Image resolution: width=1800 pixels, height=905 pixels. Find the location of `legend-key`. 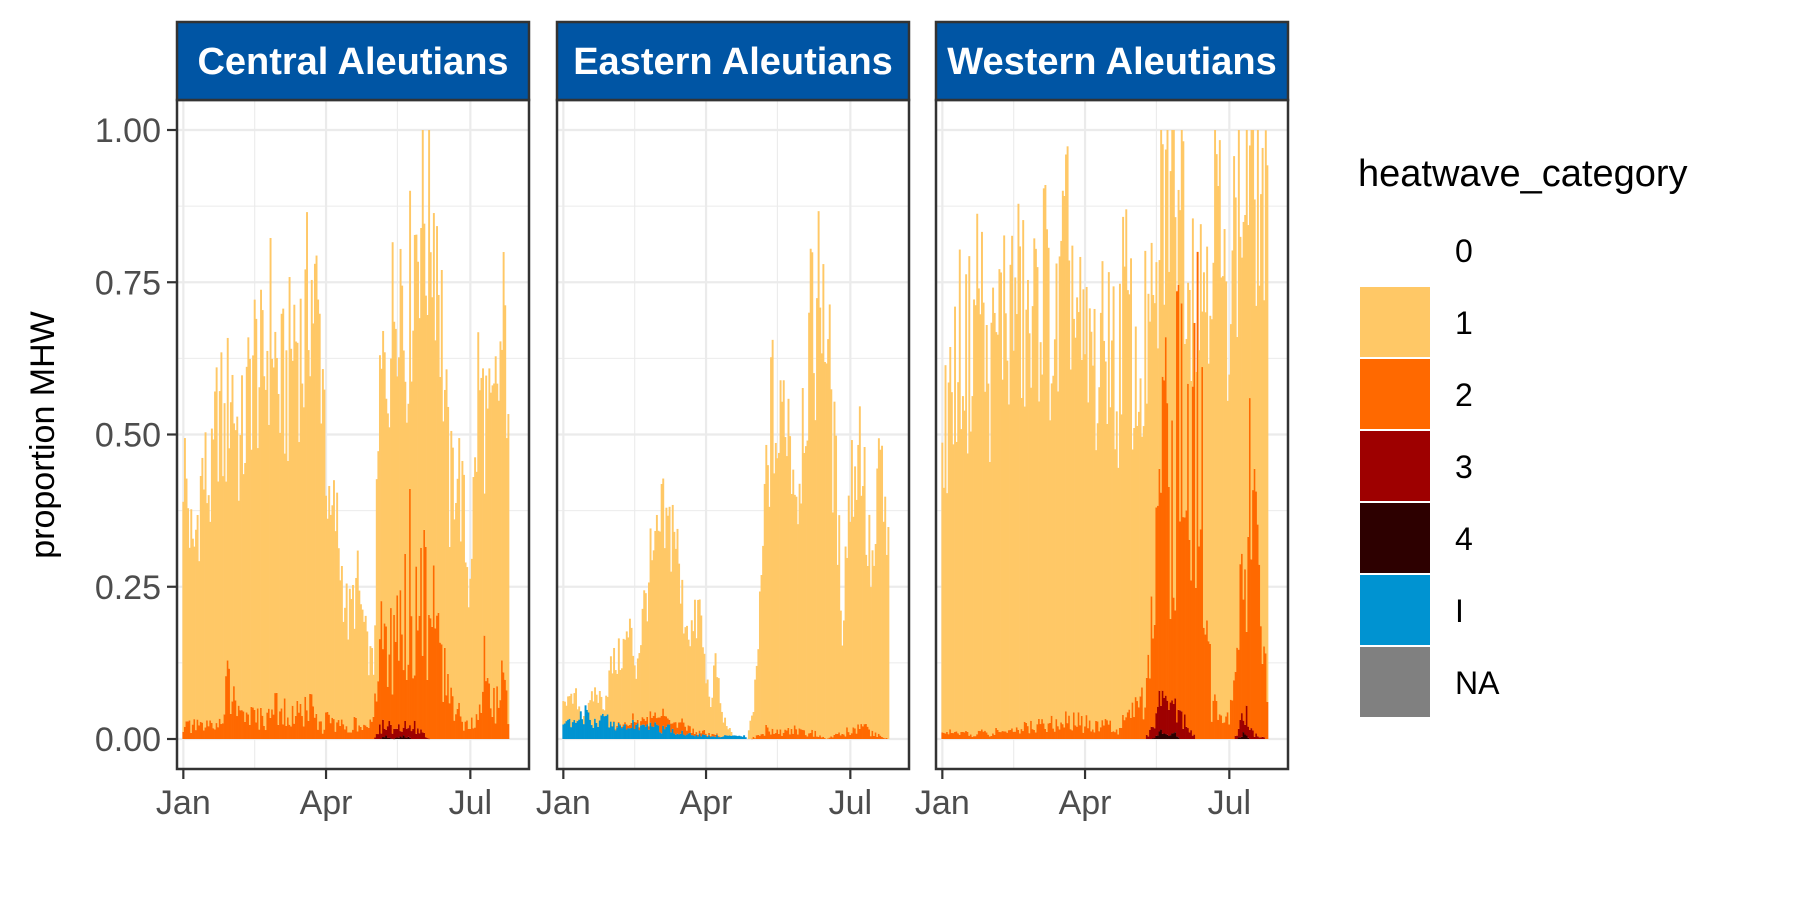

legend-key is located at coordinates (1395, 394).